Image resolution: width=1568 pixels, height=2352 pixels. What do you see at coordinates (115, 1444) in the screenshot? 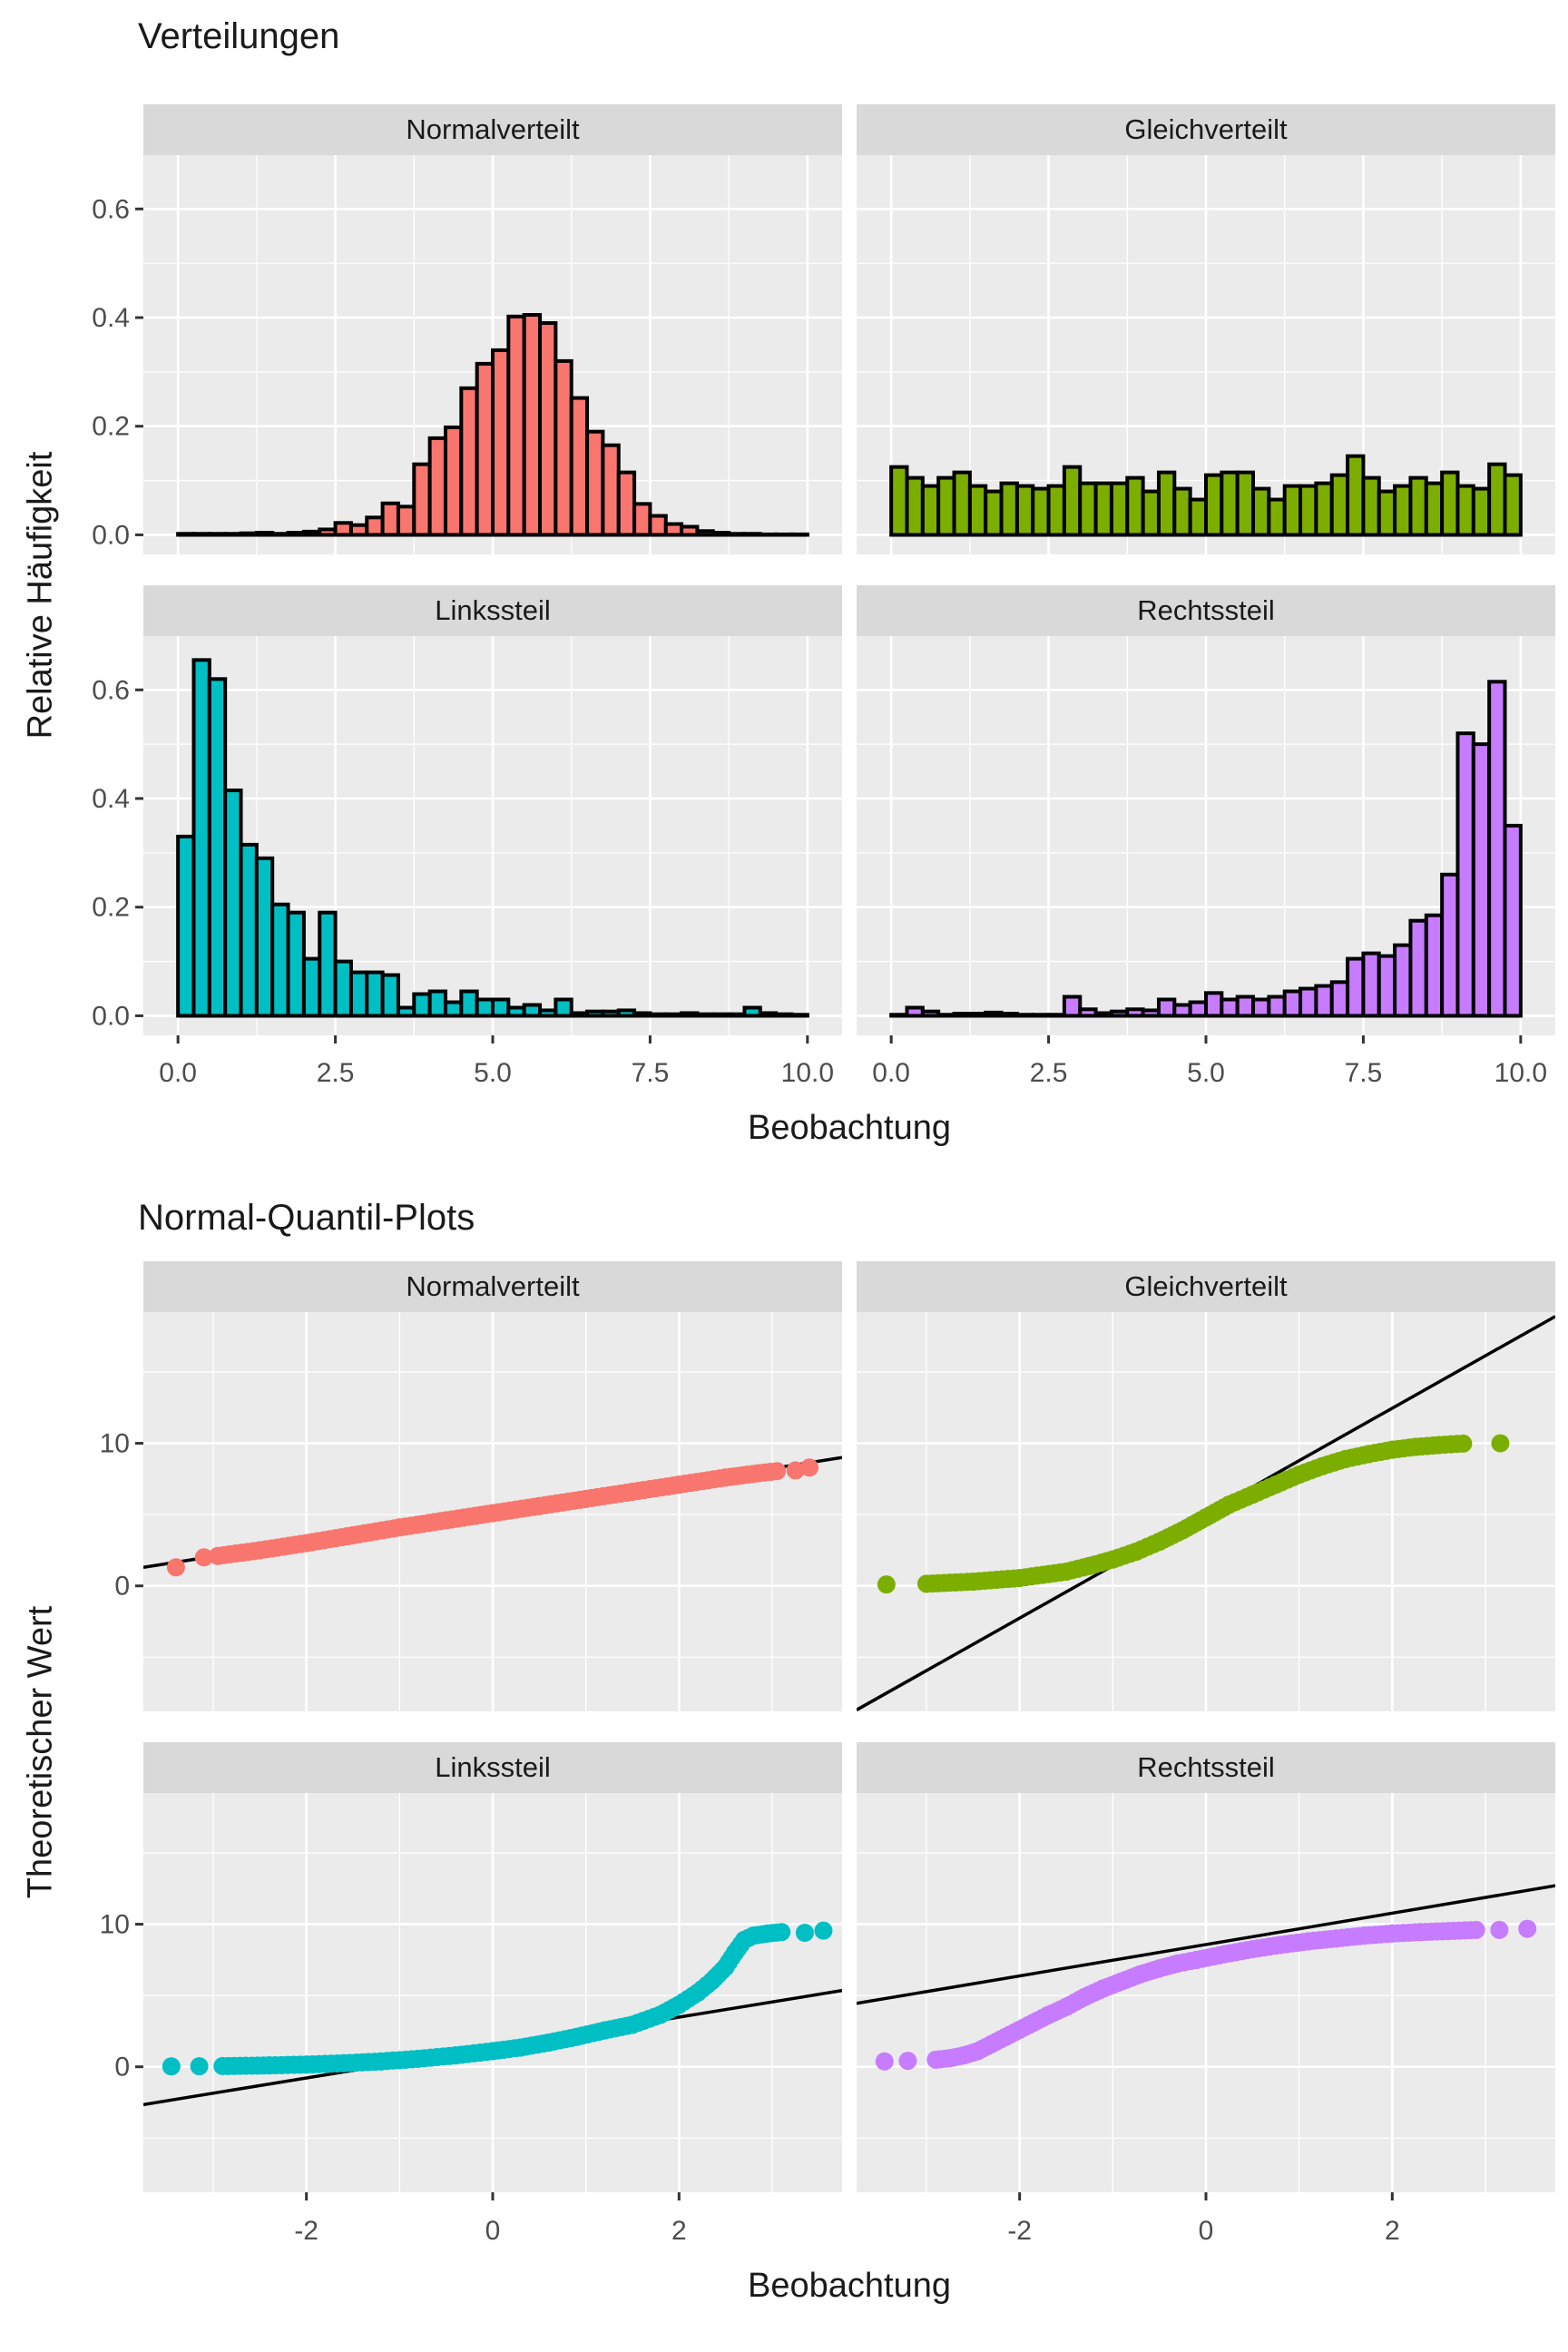
I see `y-tick-label: 10` at bounding box center [115, 1444].